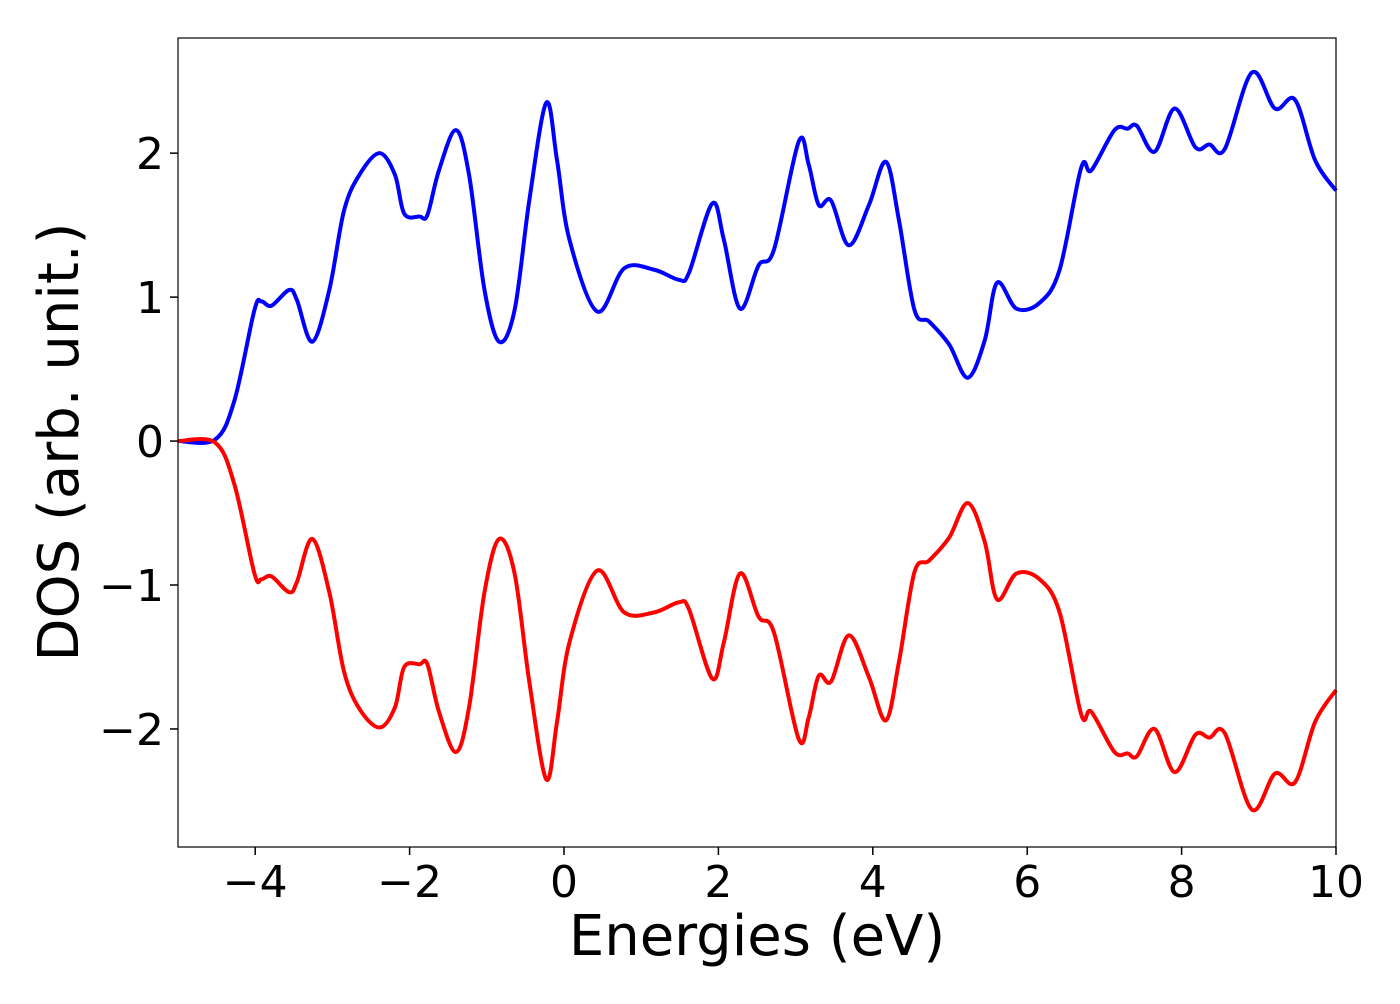  What do you see at coordinates (255, 882) in the screenshot?
I see `x-tick-label: −4` at bounding box center [255, 882].